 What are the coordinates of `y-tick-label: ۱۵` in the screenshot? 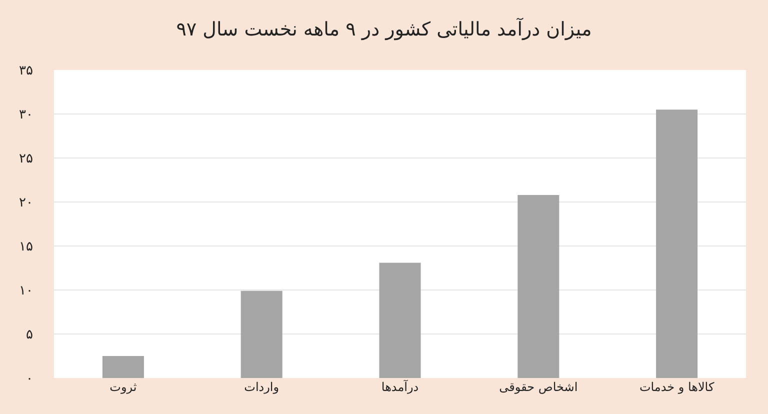 It's located at (26, 247).